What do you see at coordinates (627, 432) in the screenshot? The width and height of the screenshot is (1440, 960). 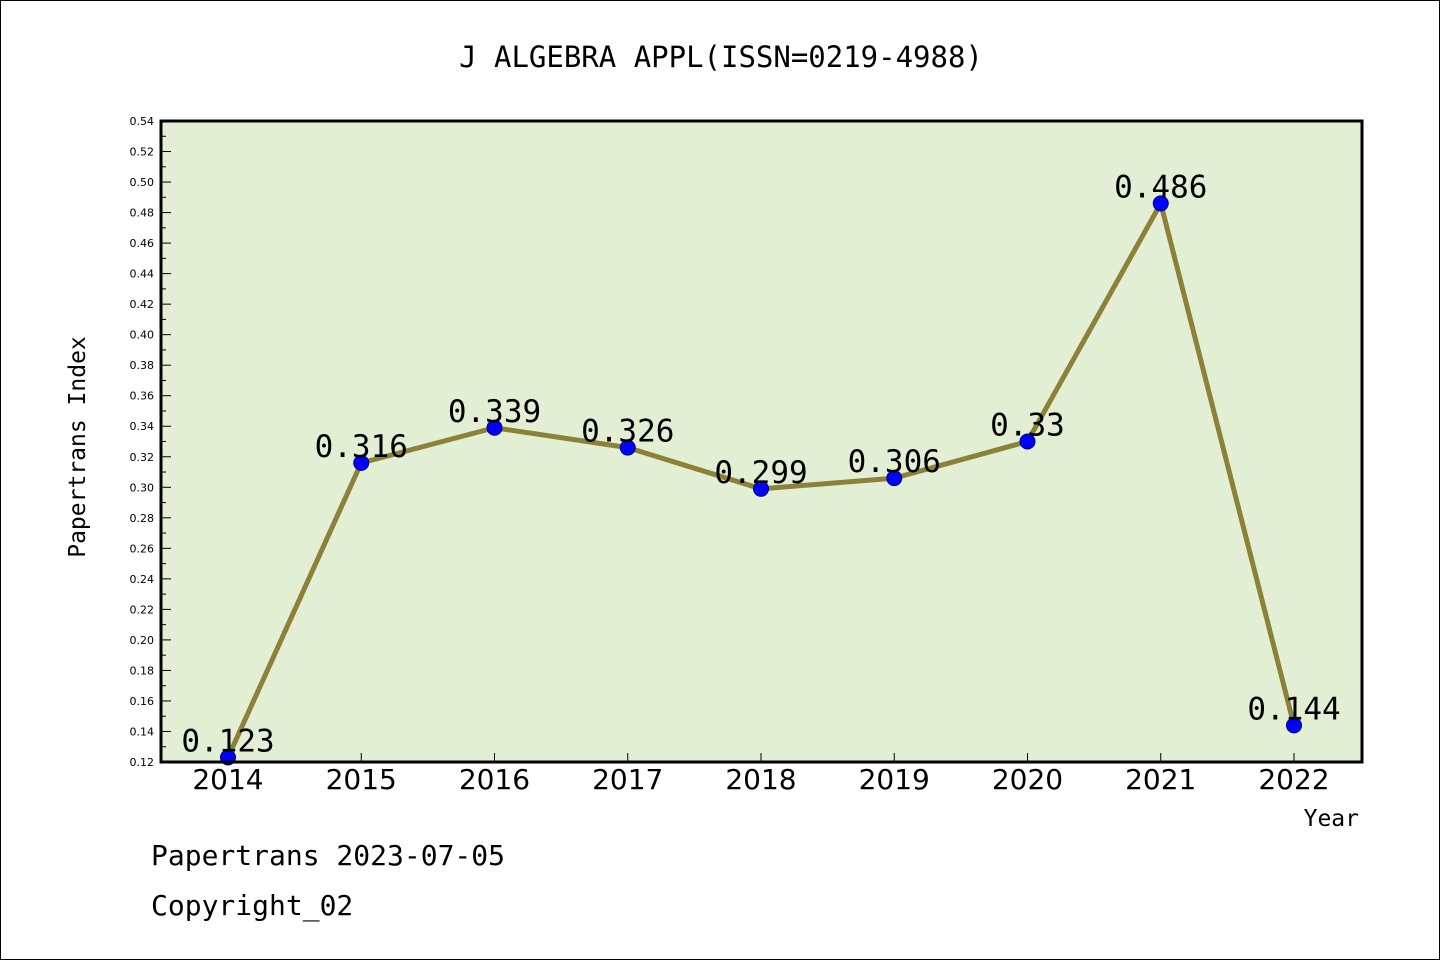 I see `data-label: 0.326` at bounding box center [627, 432].